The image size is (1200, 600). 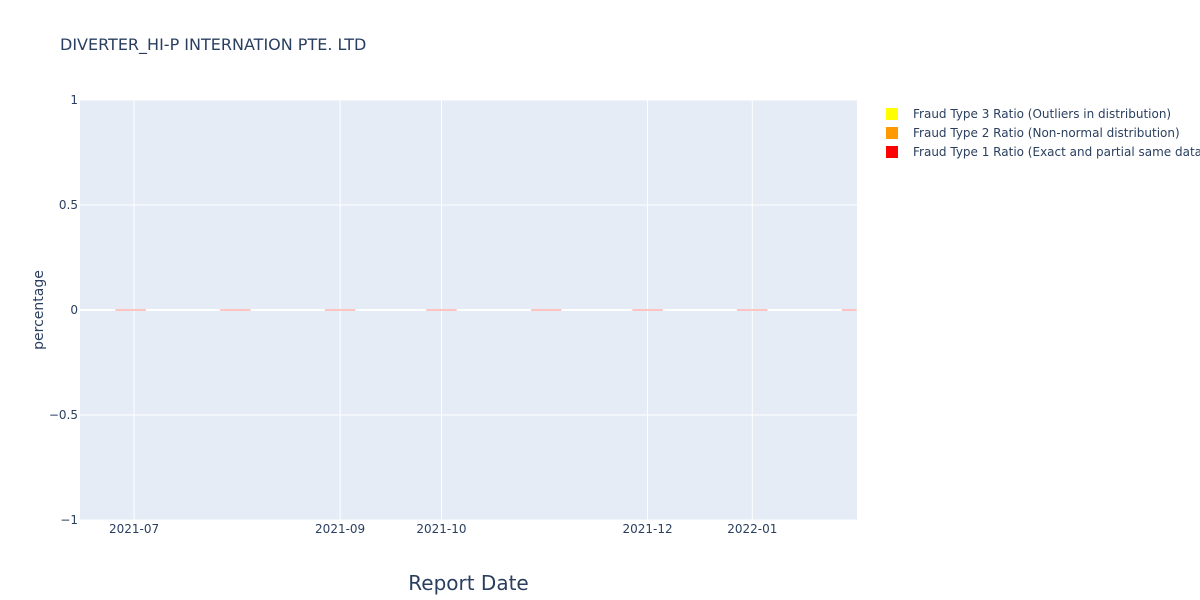 What do you see at coordinates (68, 205) in the screenshot?
I see `y-tick-label: 0.5` at bounding box center [68, 205].